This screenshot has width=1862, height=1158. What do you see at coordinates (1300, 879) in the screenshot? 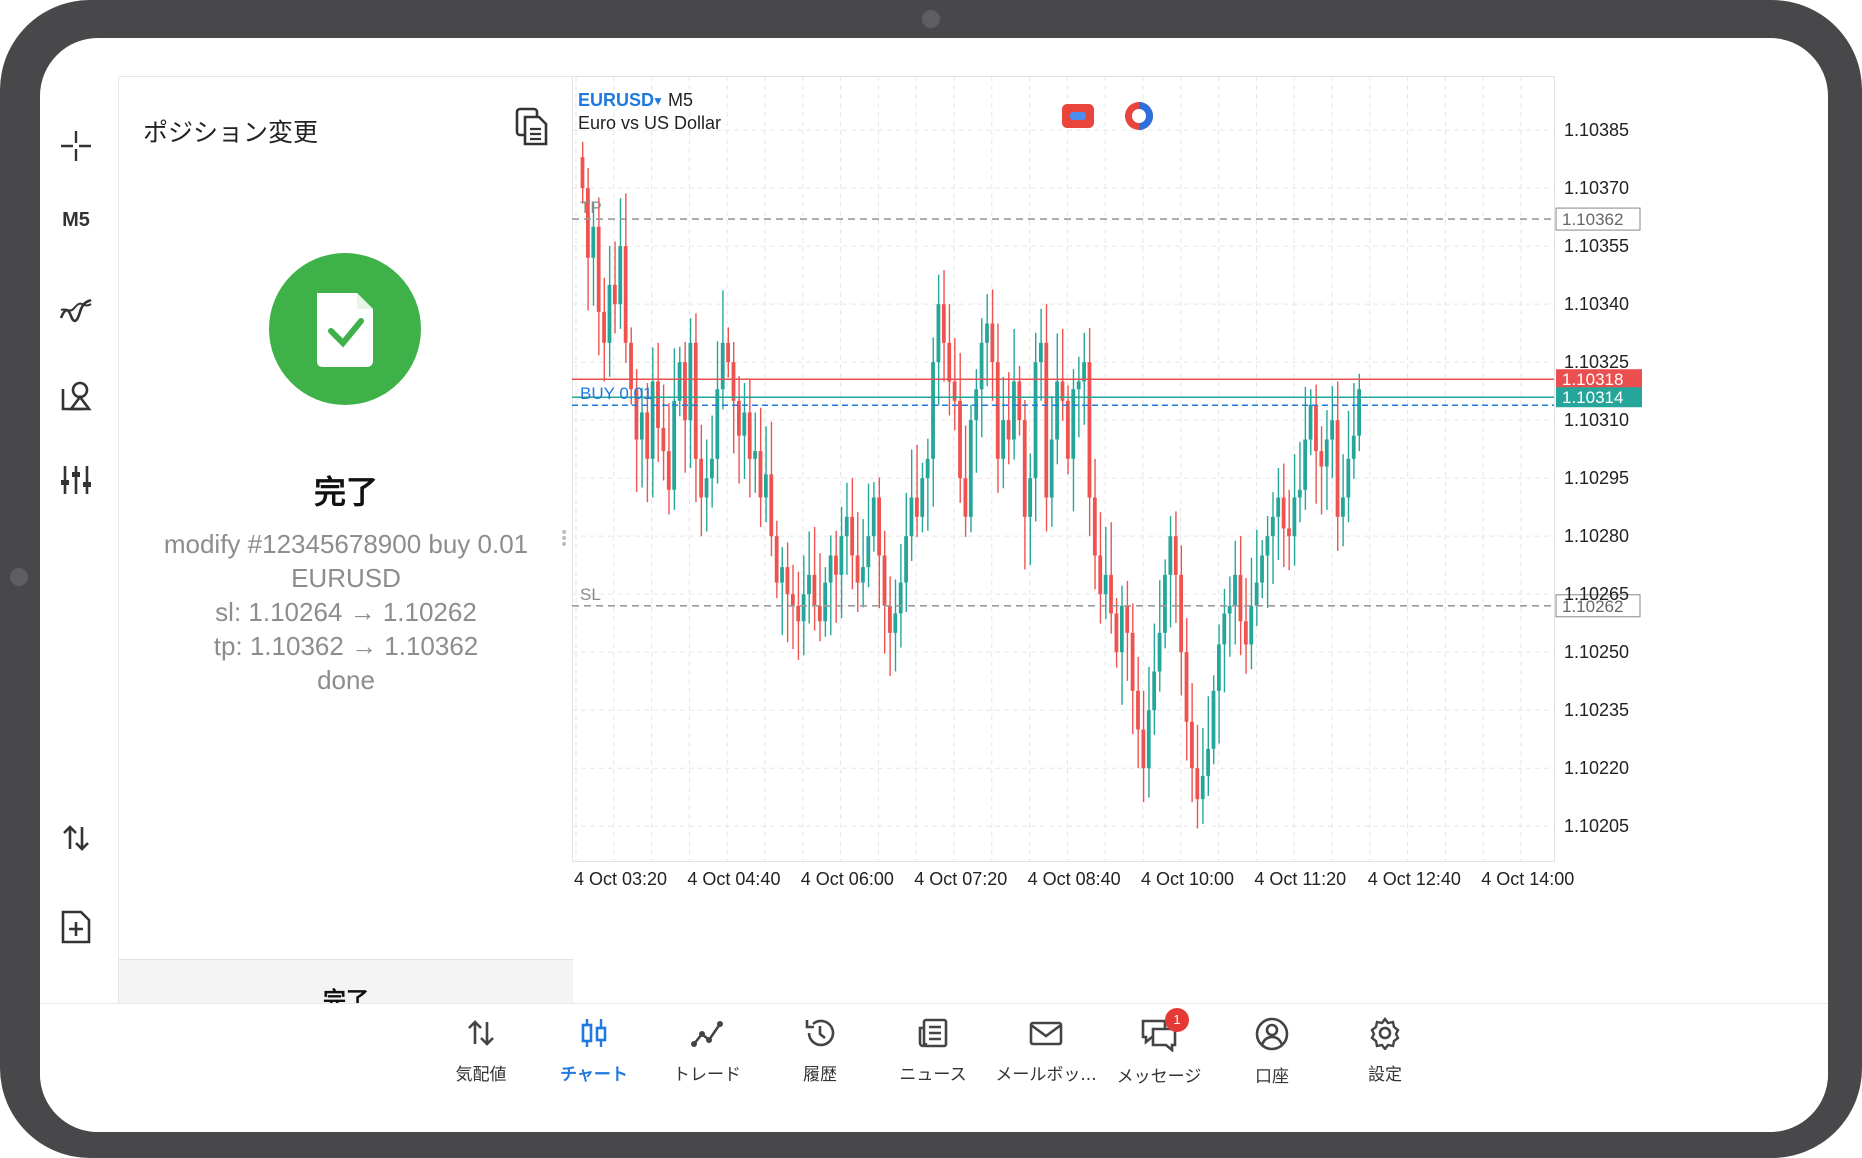
I see `time-tick-label: 4 Oct 11:20` at bounding box center [1300, 879].